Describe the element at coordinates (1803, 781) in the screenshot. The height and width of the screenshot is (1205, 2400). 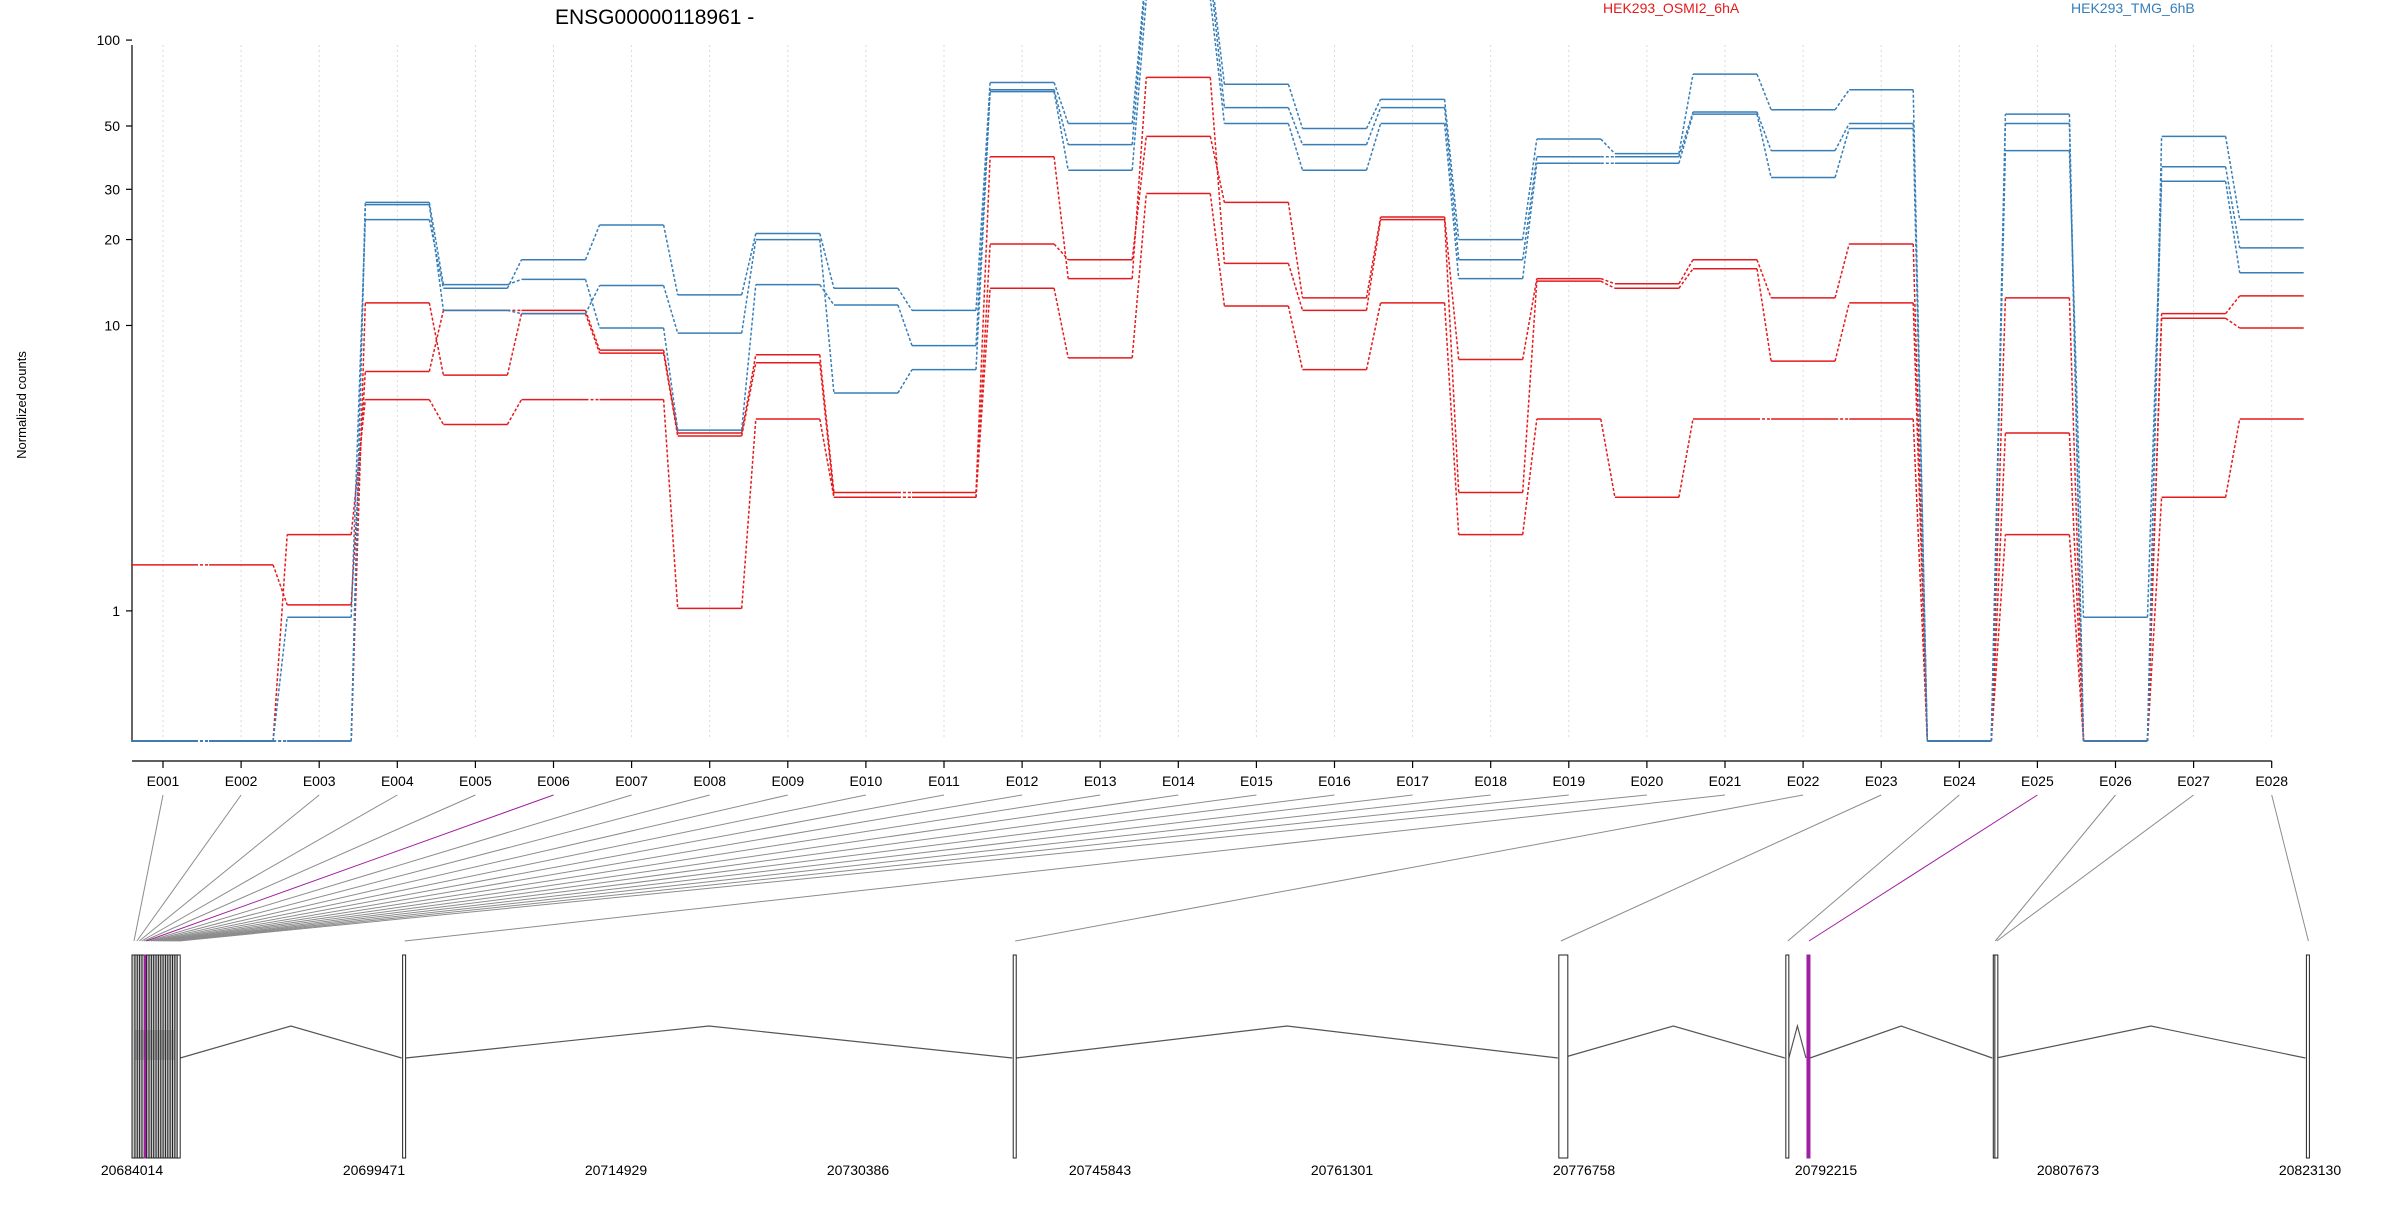
I see `x-tick-label: E022` at that location.